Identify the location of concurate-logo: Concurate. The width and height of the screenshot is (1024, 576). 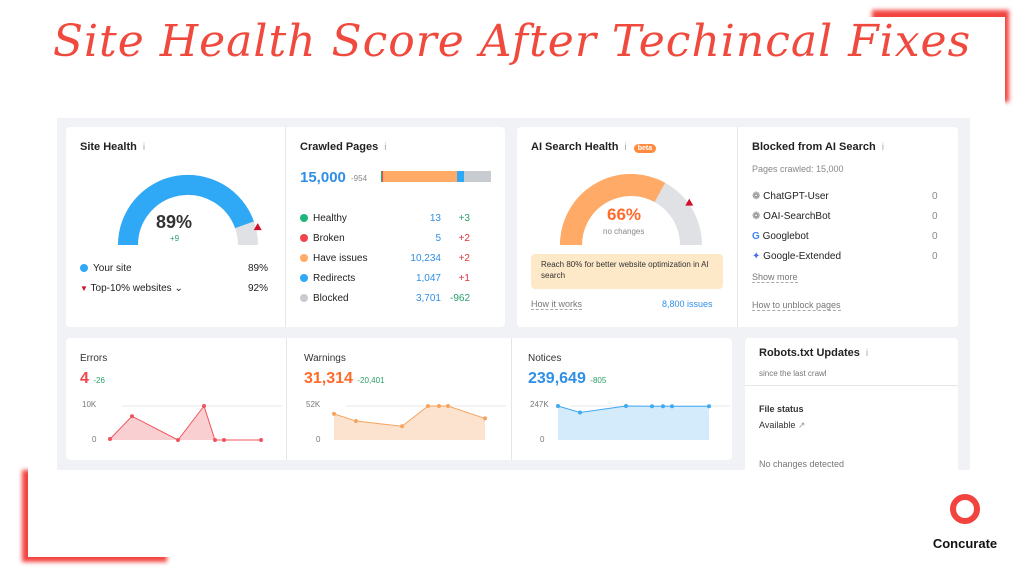
(965, 522).